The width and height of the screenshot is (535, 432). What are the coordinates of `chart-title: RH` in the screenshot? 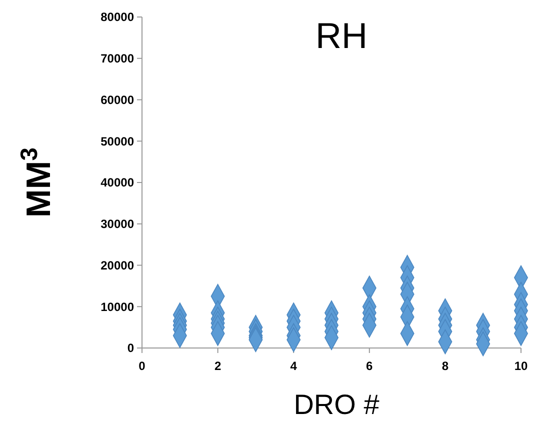 It's located at (342, 35).